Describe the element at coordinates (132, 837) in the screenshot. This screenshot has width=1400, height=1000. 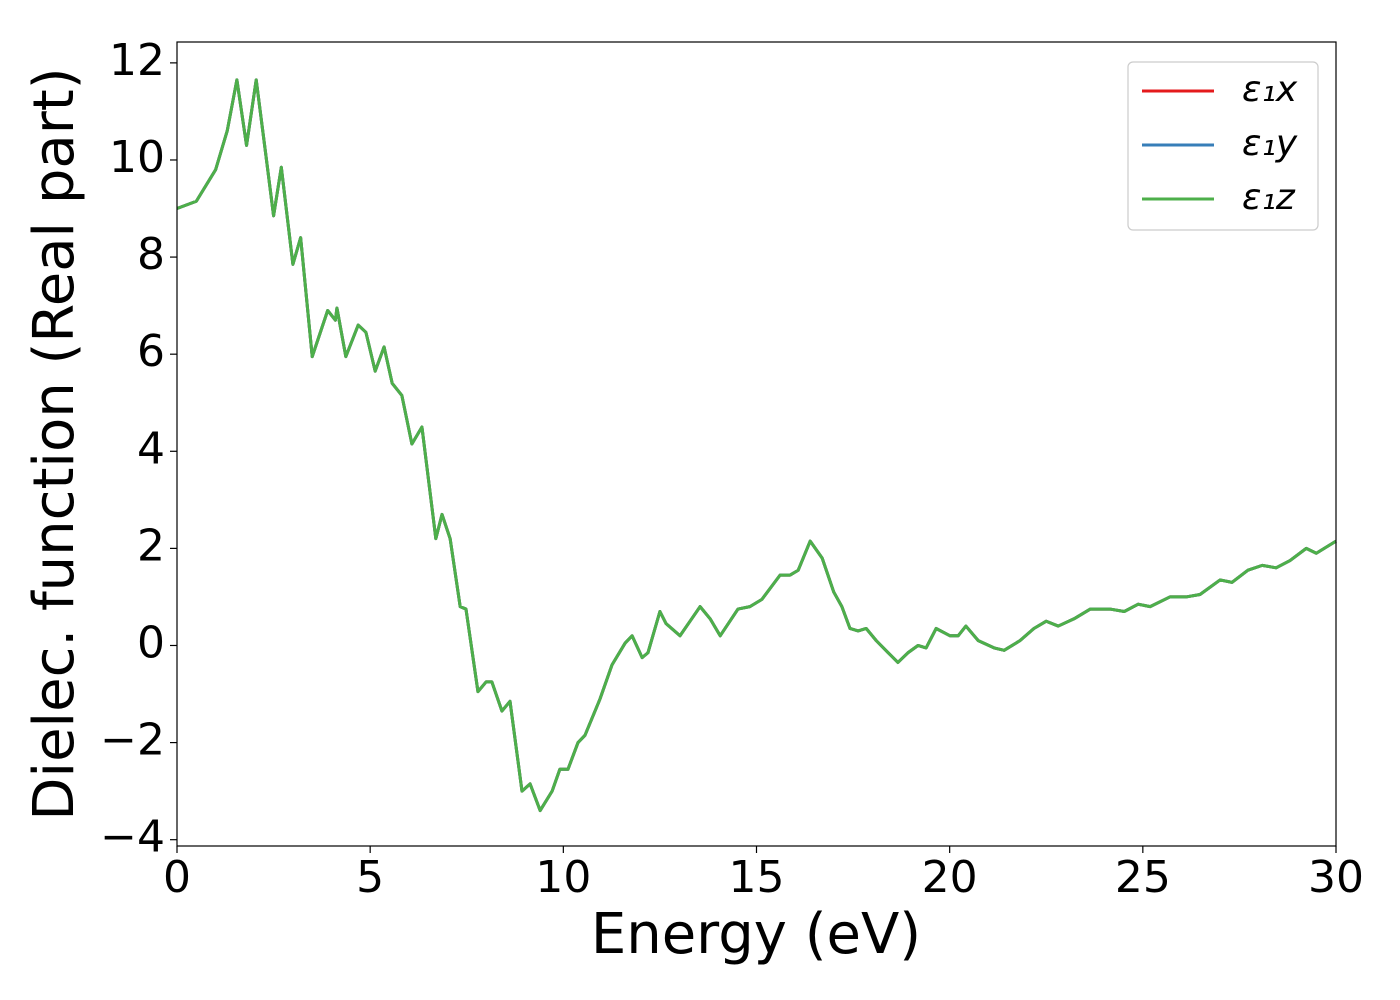
I see `y-tick-label: −4` at that location.